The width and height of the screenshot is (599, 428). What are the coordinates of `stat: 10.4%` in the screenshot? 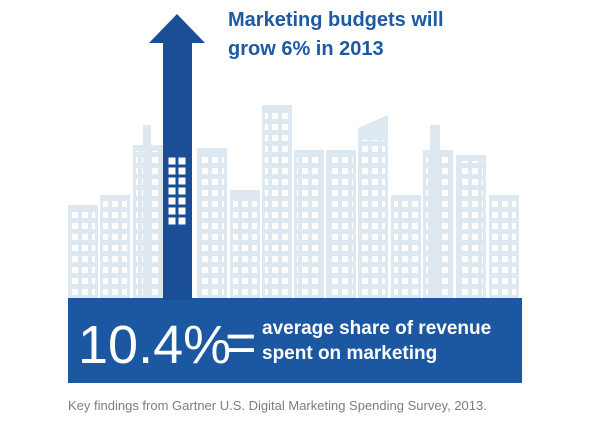 It's located at (154, 345).